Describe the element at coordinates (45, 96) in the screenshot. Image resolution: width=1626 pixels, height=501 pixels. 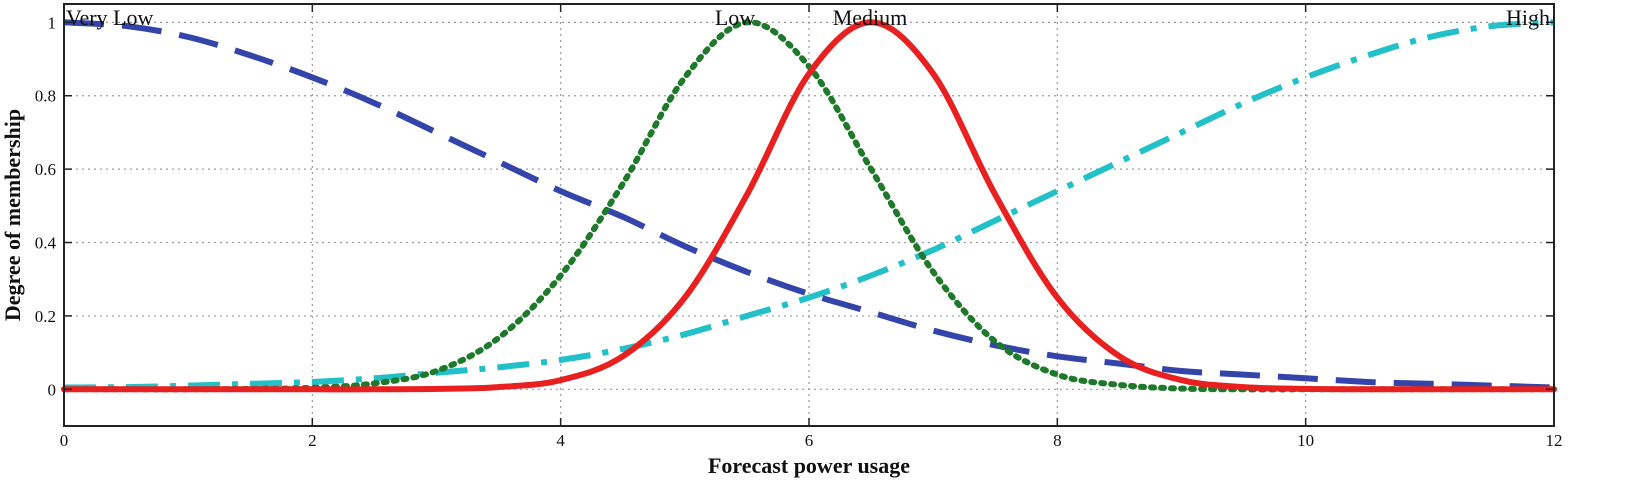
I see `y-tick-label: 0.8` at that location.